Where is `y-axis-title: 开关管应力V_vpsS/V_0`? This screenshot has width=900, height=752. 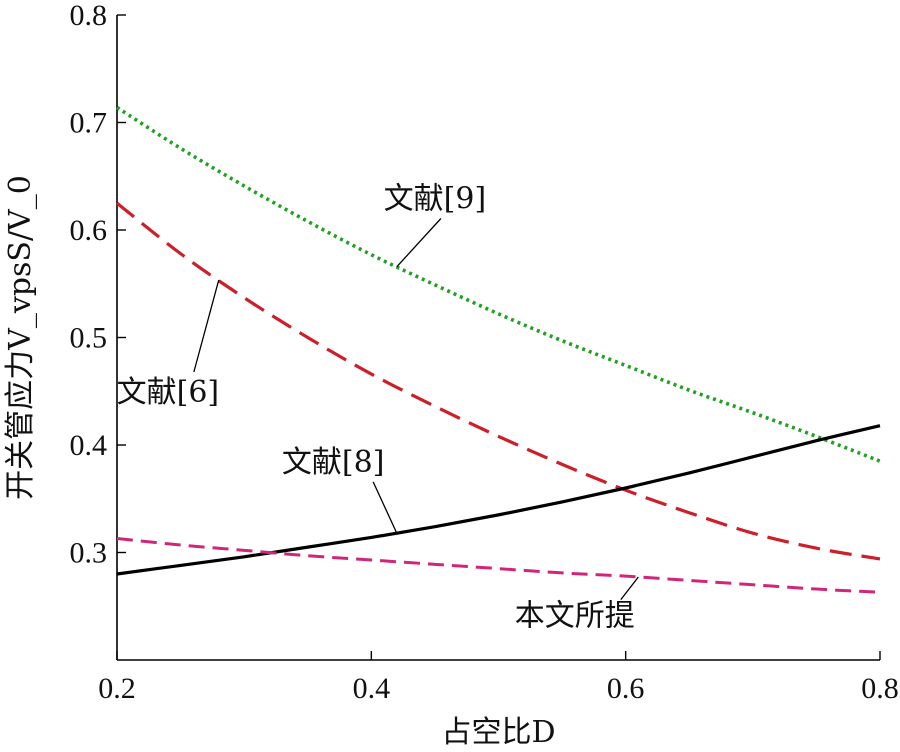
y-axis-title: 开关管应力V_vpsS/V_0 is located at coordinates (20, 337).